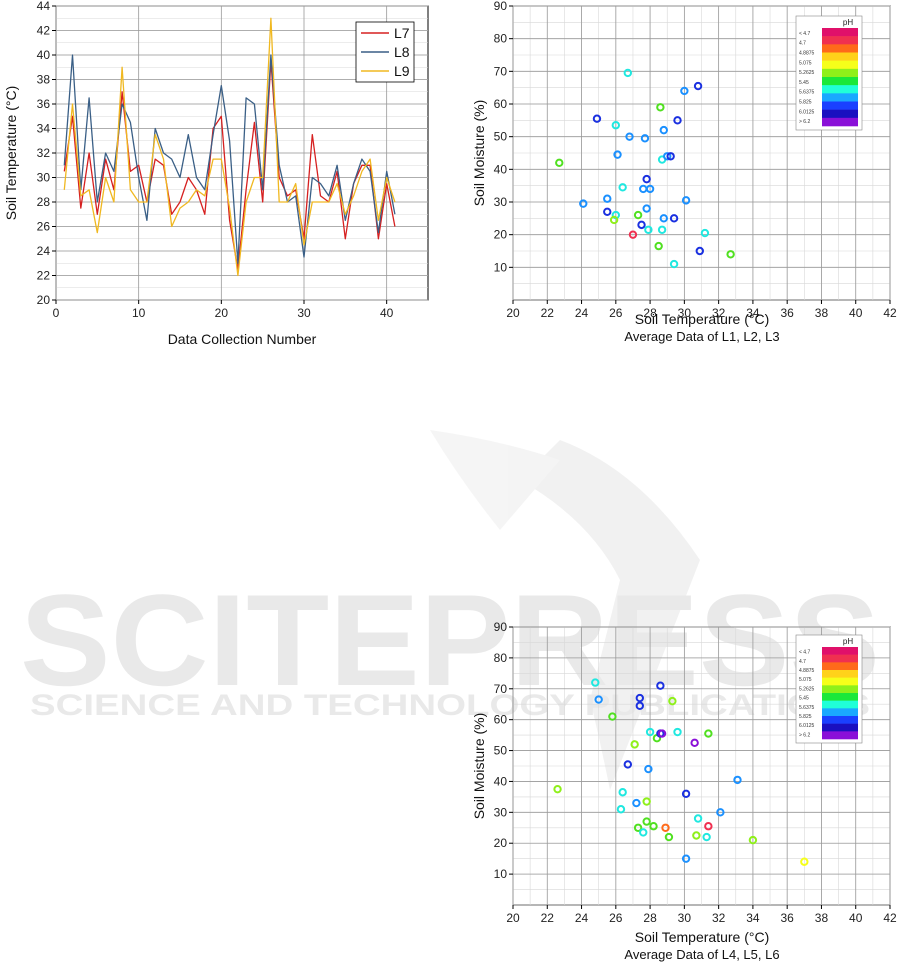 The height and width of the screenshot is (964, 901). I want to click on y-tick-label: 44, so click(44, 6).